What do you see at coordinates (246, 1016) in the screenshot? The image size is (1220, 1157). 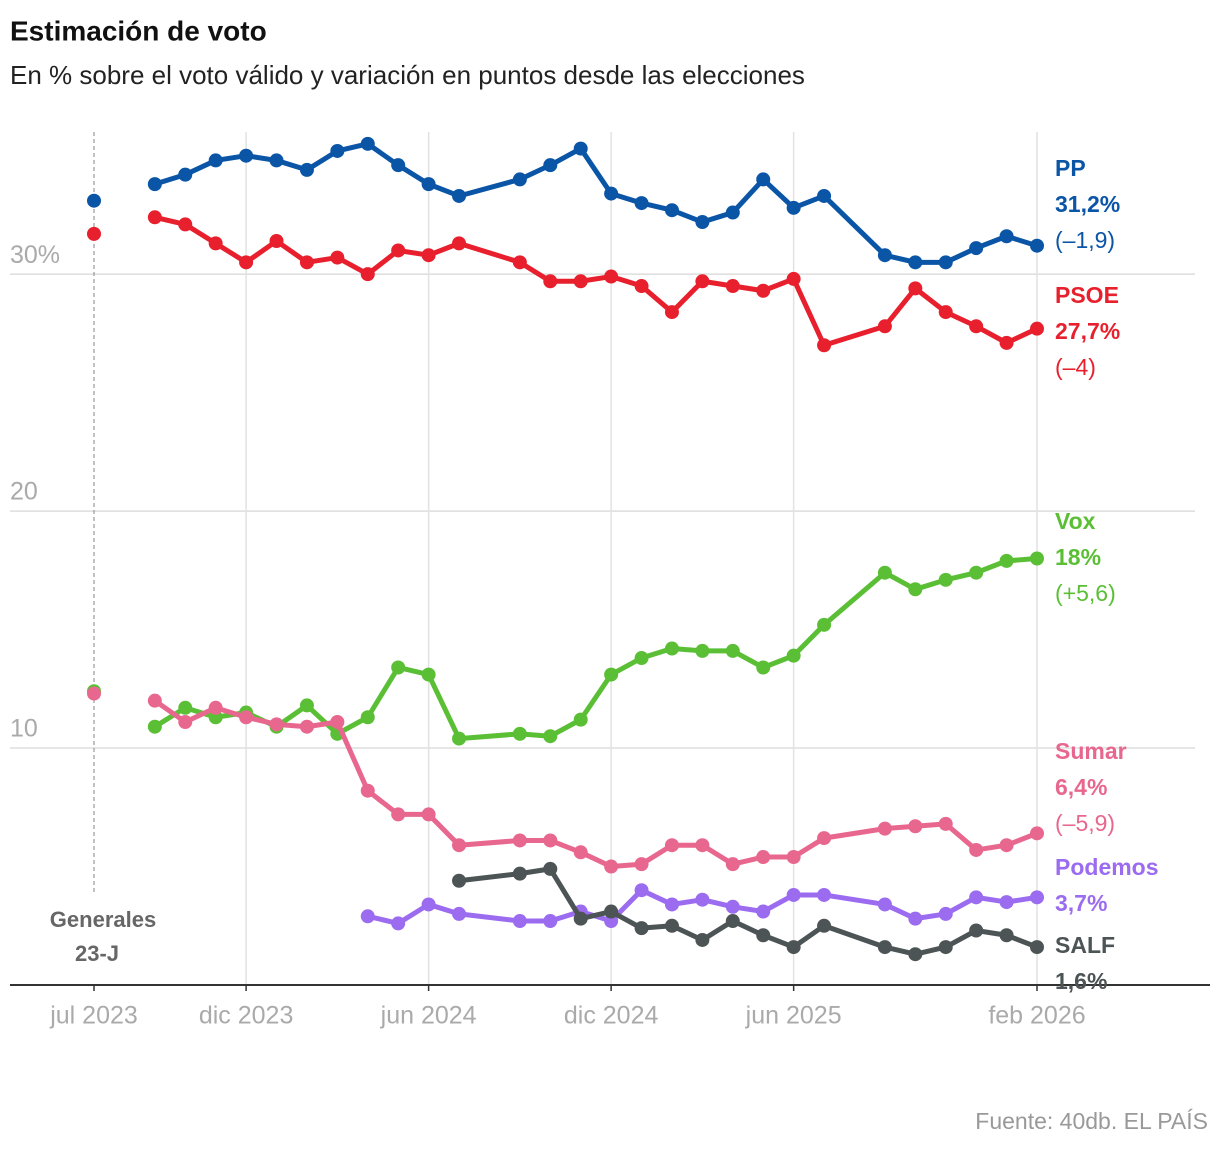 I see `x-tick-label: dic 2023` at bounding box center [246, 1016].